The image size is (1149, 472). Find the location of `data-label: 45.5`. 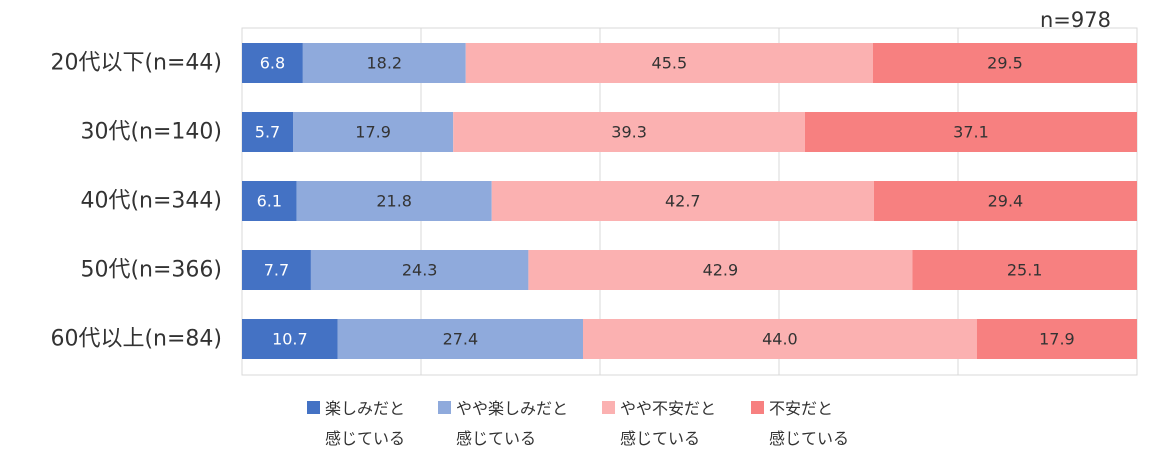

data-label: 45.5 is located at coordinates (670, 63).